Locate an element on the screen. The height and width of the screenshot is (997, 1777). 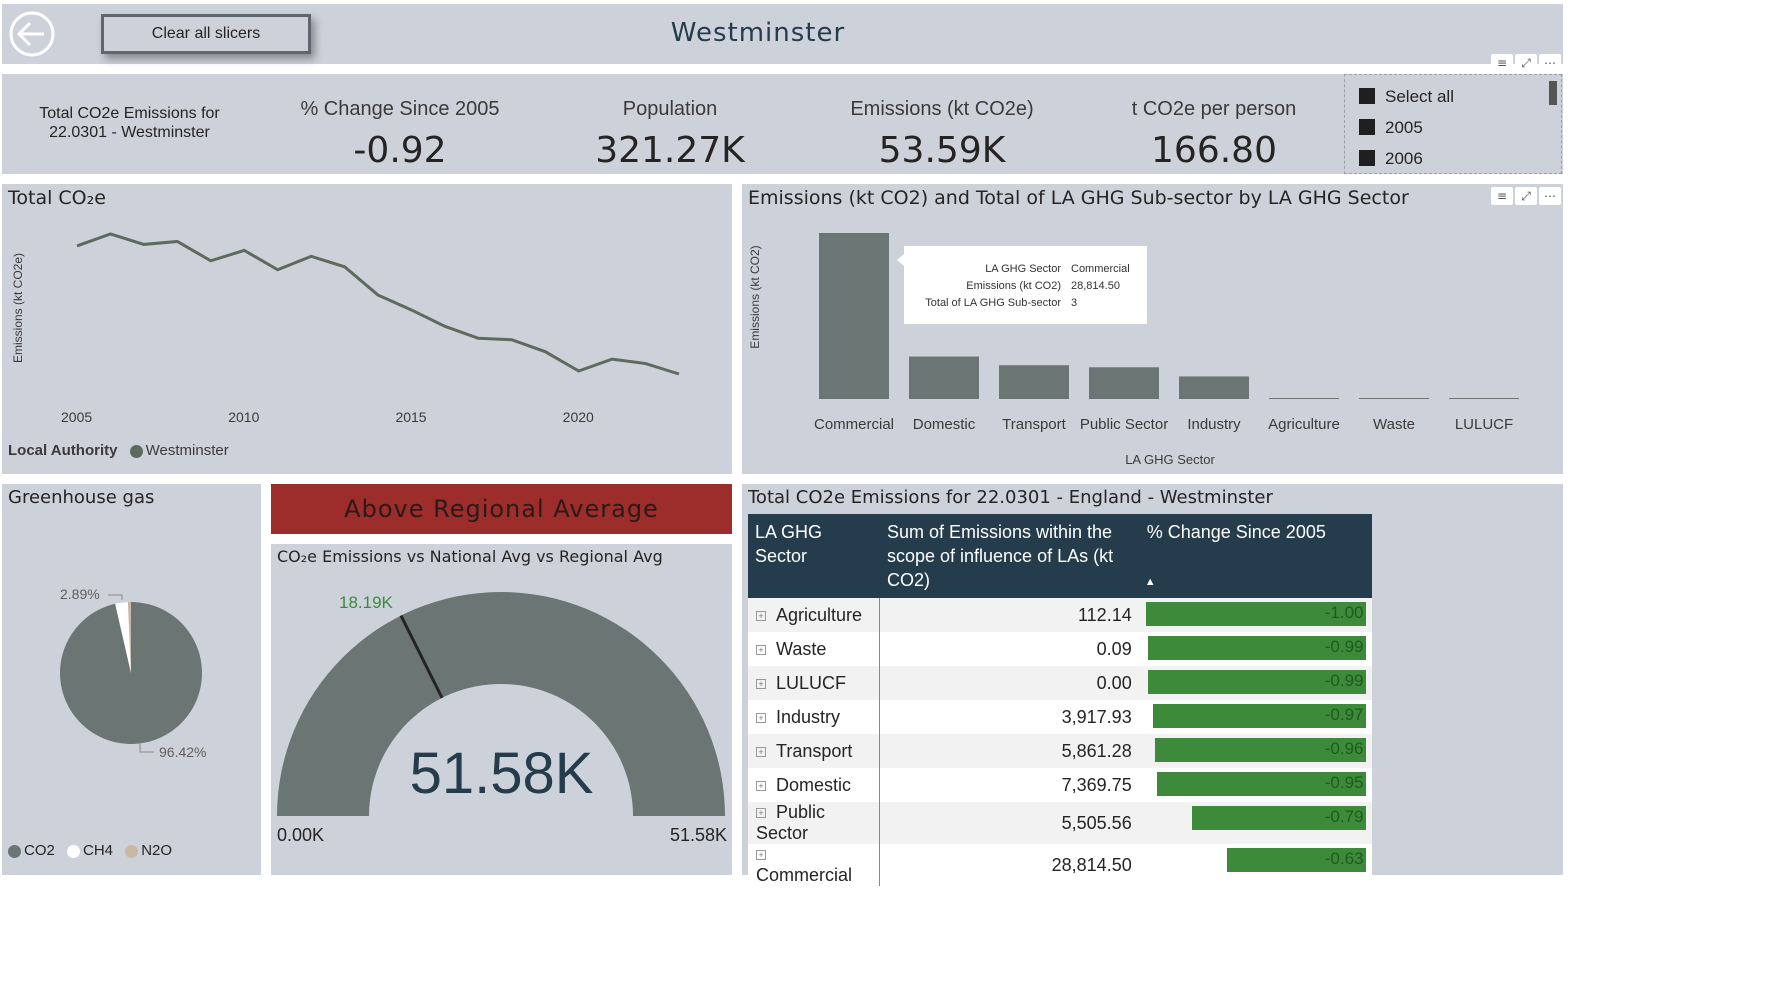
legend-item: CO2 is located at coordinates (39, 850).